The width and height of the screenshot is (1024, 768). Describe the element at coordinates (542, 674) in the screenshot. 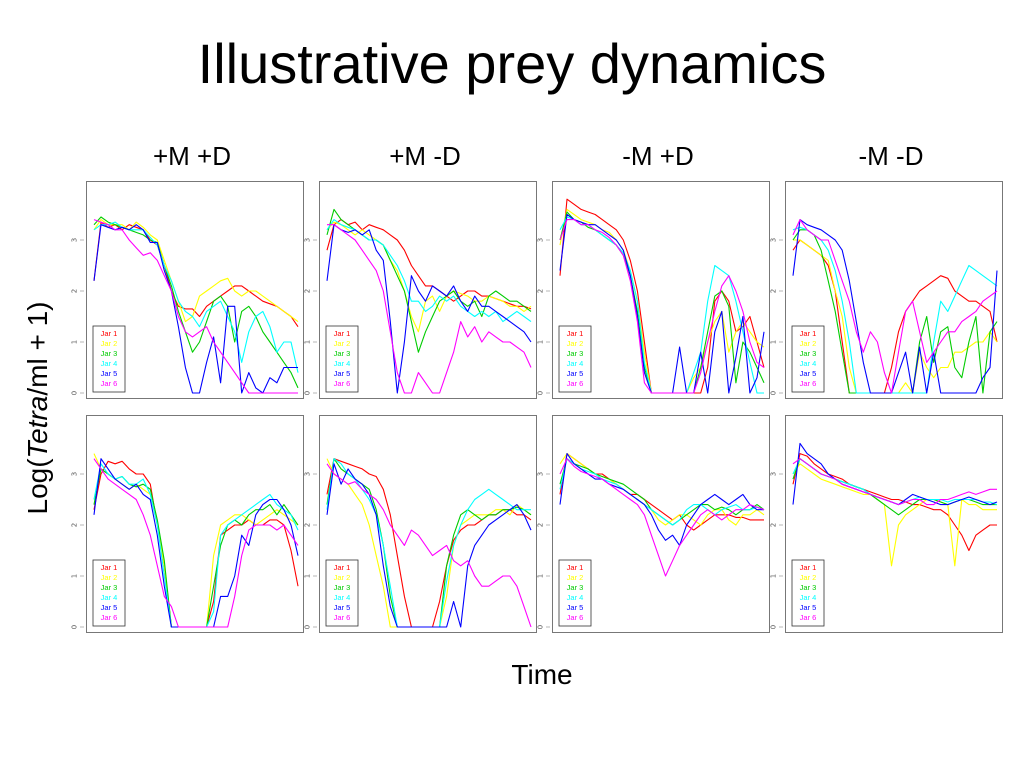

I see `x-axis-label: Time` at that location.